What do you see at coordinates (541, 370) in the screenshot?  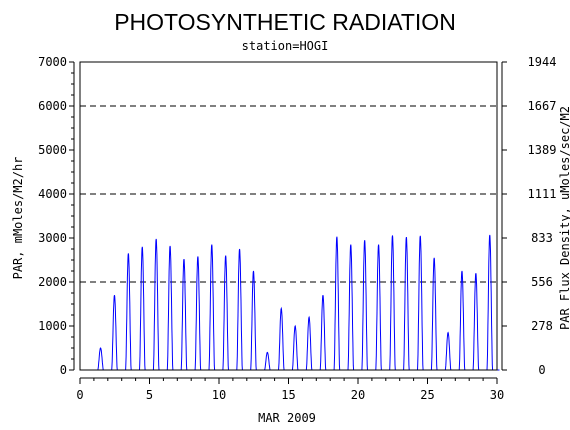 I see `y-right-tick-label: 0` at bounding box center [541, 370].